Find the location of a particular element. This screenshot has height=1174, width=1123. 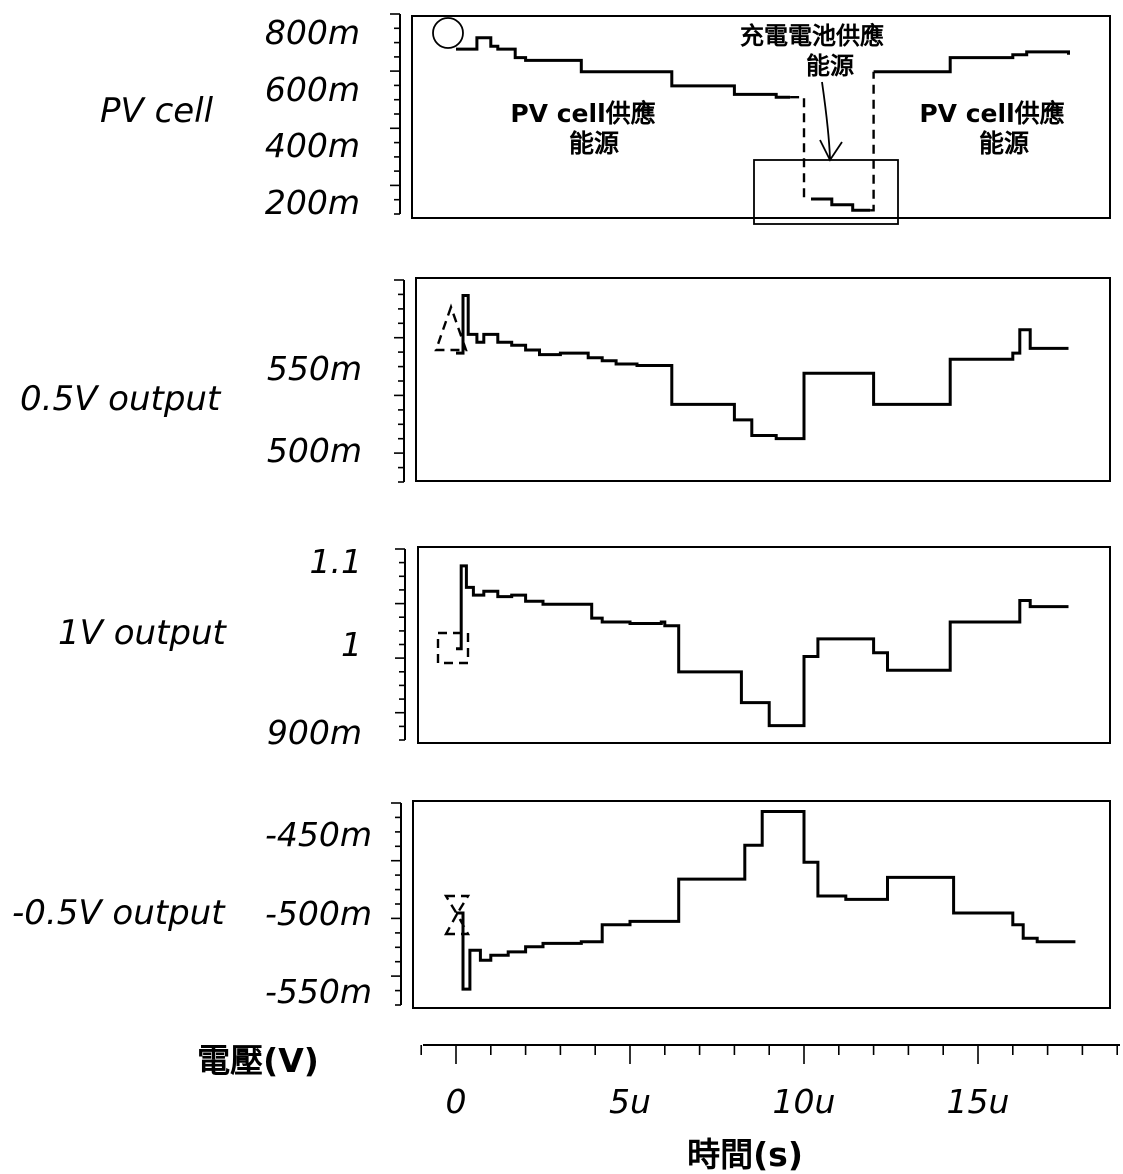

battery-annotation-line1: 充電電池供應 is located at coordinates (812, 36).